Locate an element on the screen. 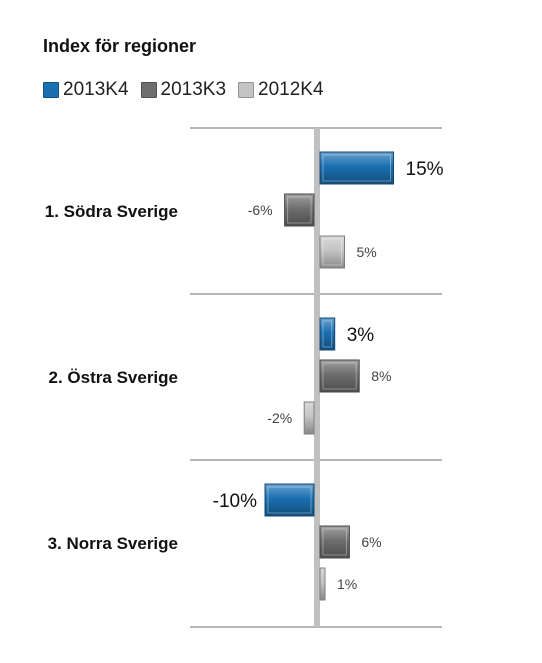 This screenshot has height=663, width=542. legend-swatch-2012k4 is located at coordinates (246, 90).